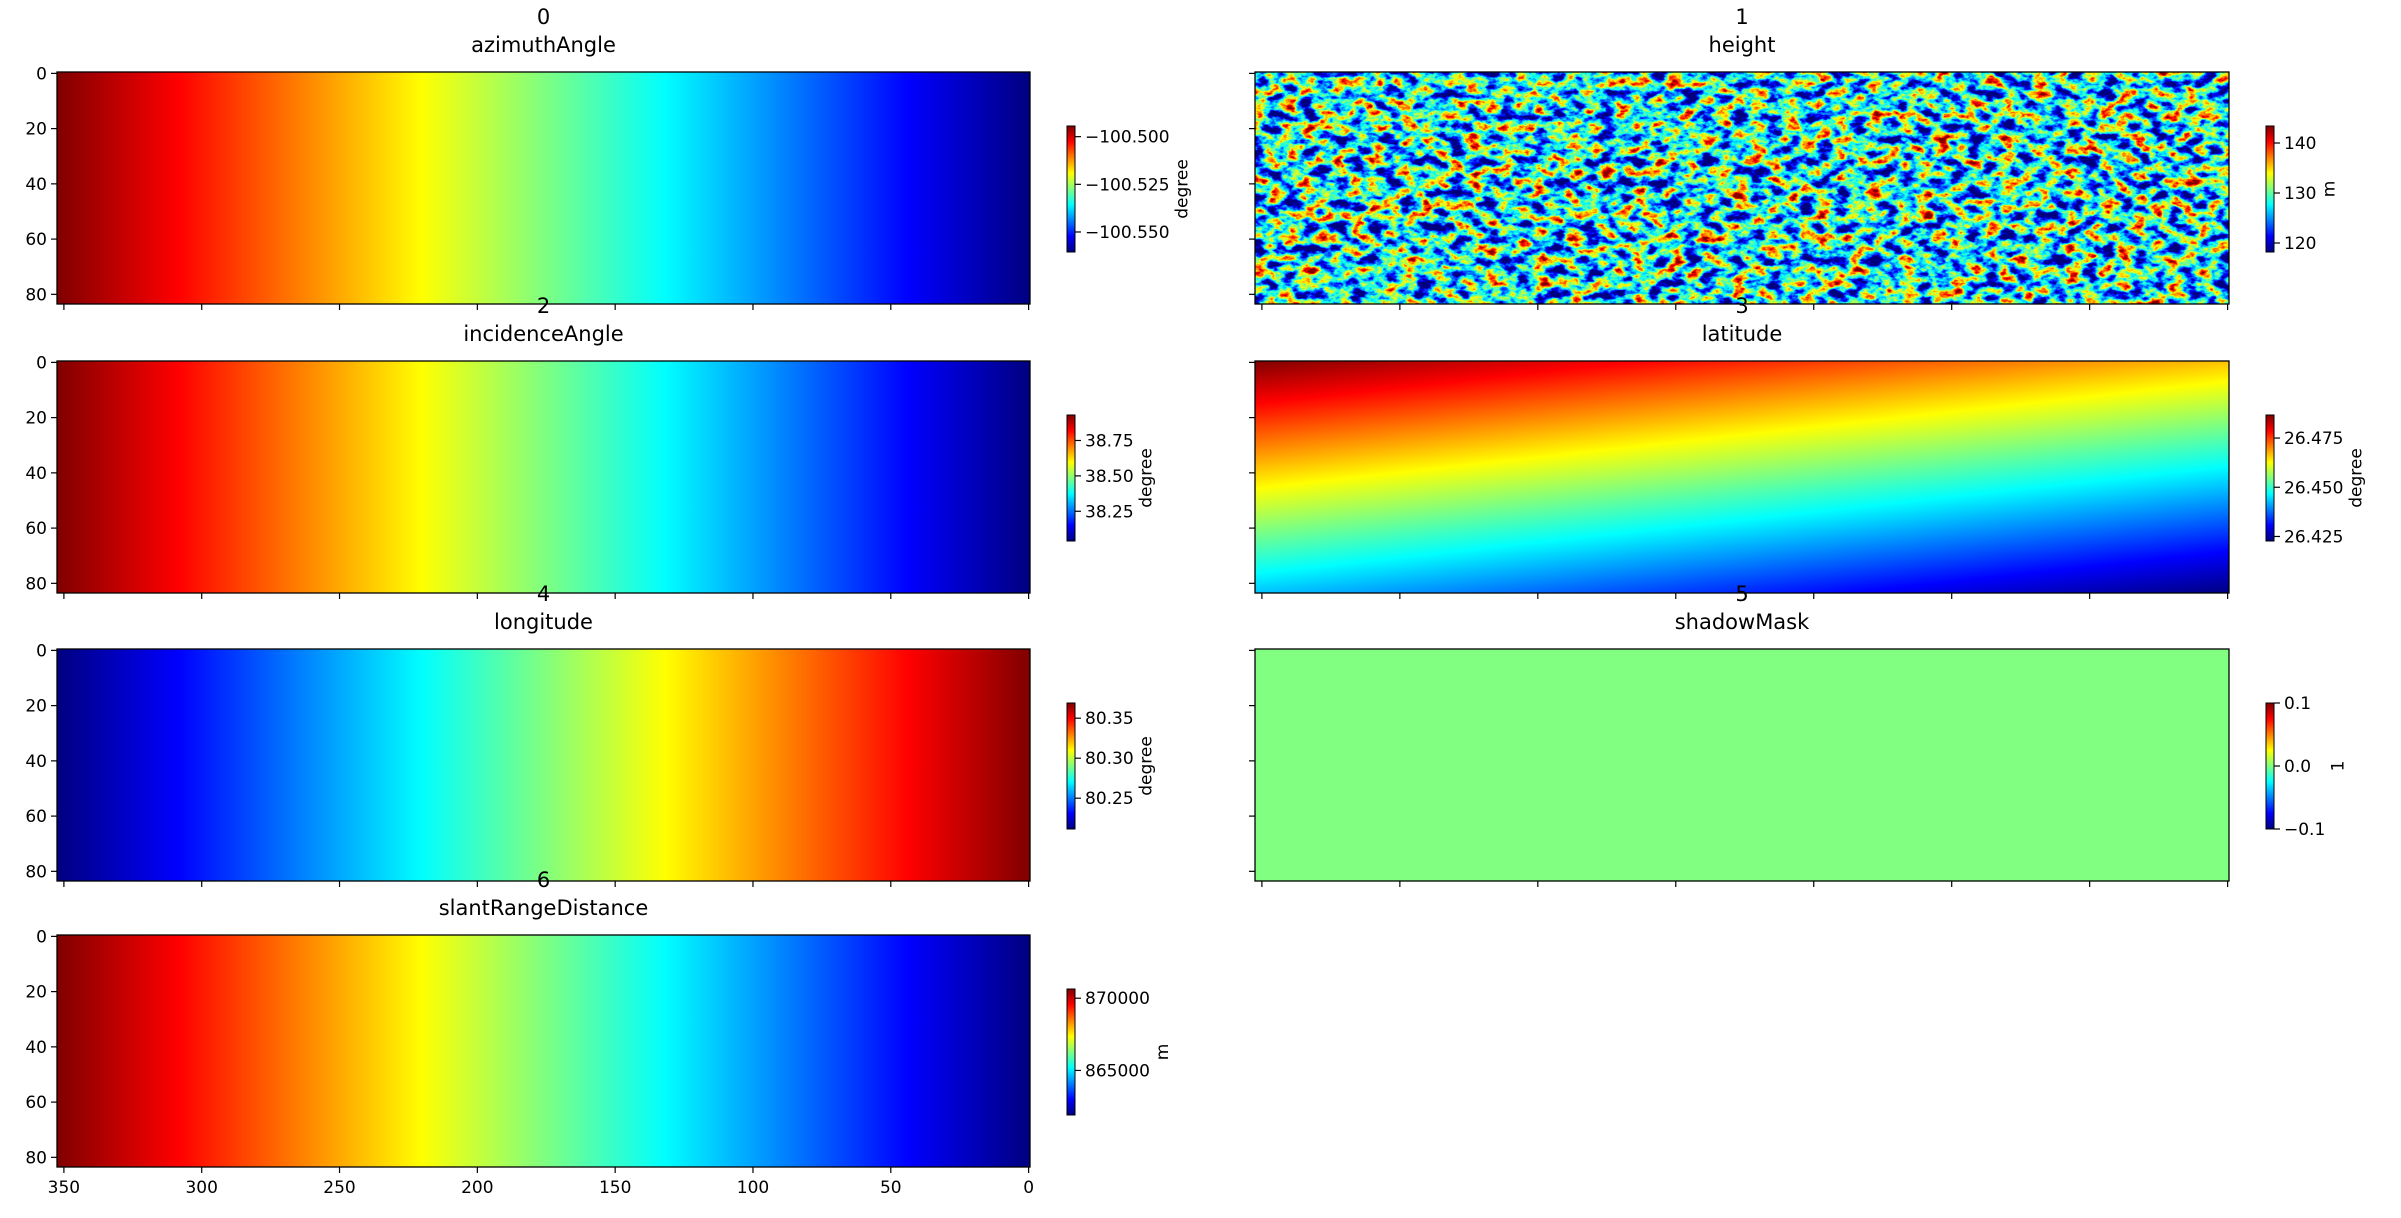 This screenshot has width=2401, height=1218. I want to click on colorbar-tick-label: 38.50, so click(1109, 477).